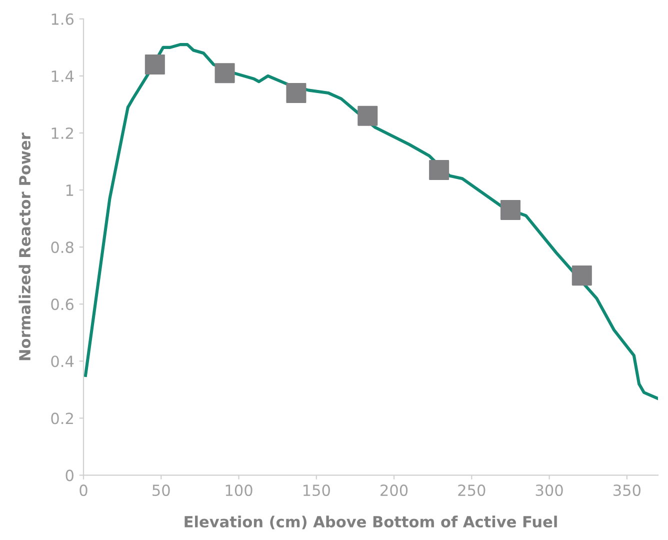  What do you see at coordinates (239, 490) in the screenshot?
I see `x-tick-label: 100` at bounding box center [239, 490].